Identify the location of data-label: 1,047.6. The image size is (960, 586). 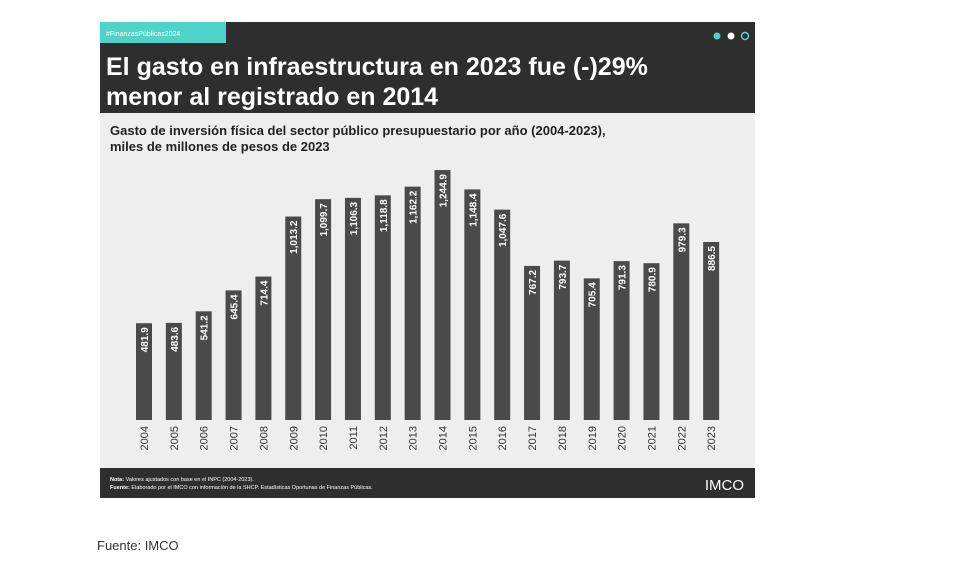
(503, 230).